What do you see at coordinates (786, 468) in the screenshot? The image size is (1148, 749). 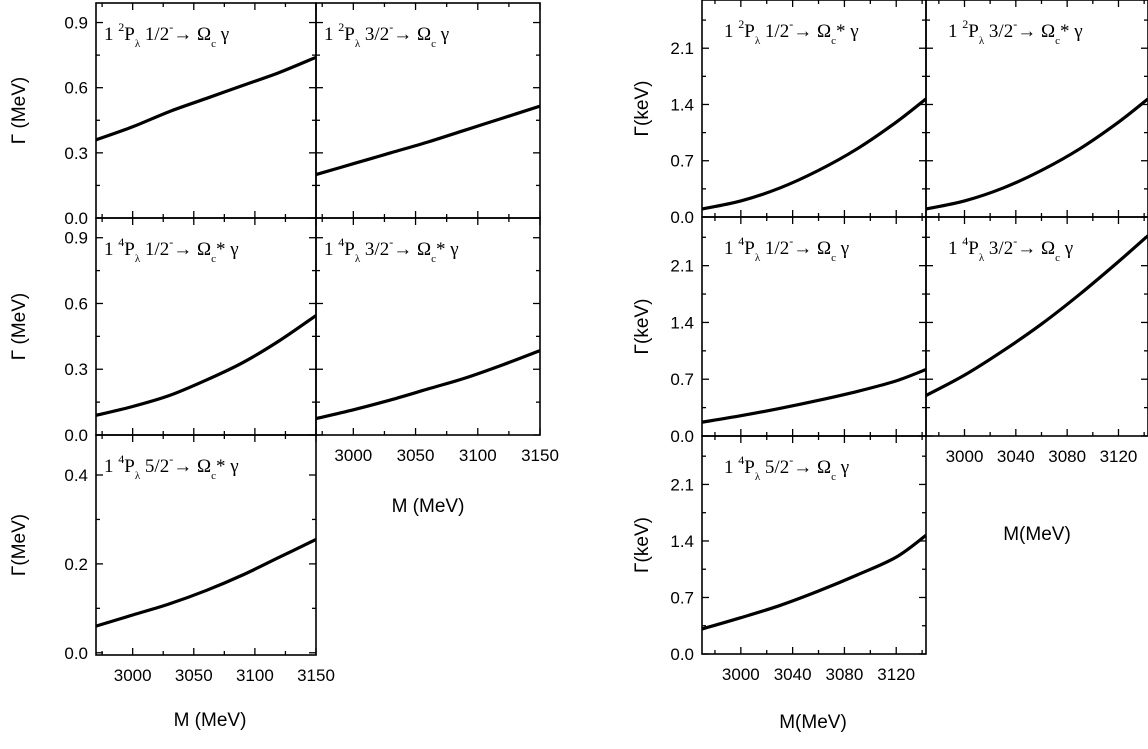 I see `panel-label: 1 4Pλ 5/2-→ Ωc γ` at bounding box center [786, 468].